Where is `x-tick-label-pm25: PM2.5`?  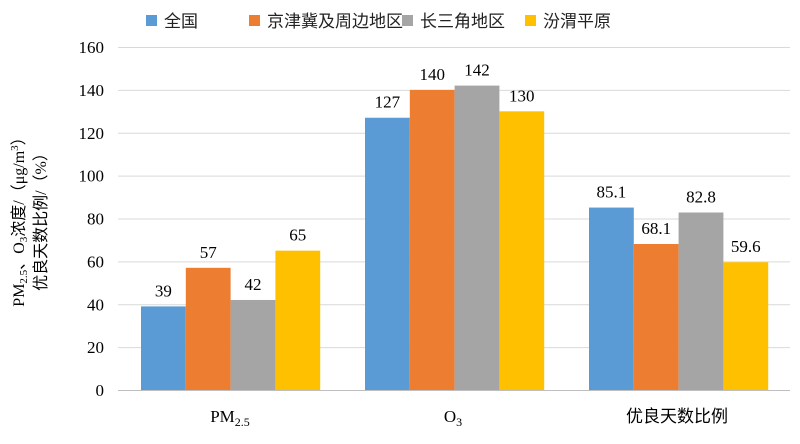 x-tick-label-pm25: PM2.5 is located at coordinates (230, 418).